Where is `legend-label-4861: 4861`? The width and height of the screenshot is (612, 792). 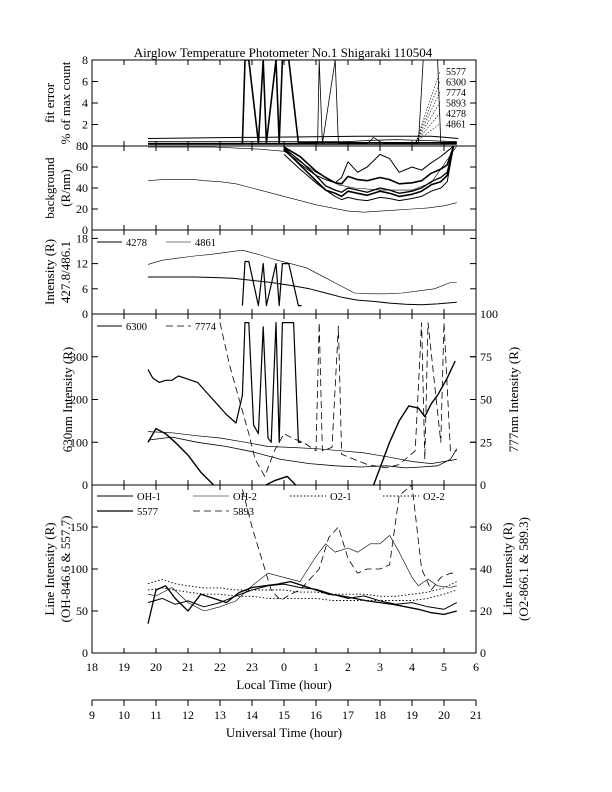 legend-label-4861: 4861 is located at coordinates (205, 243).